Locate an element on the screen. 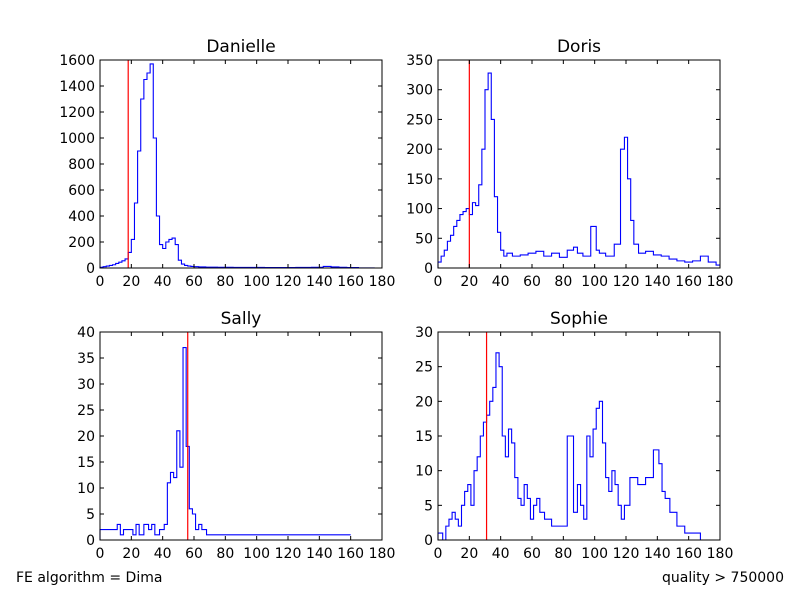  y-tick-label: 300 is located at coordinates (419, 91).